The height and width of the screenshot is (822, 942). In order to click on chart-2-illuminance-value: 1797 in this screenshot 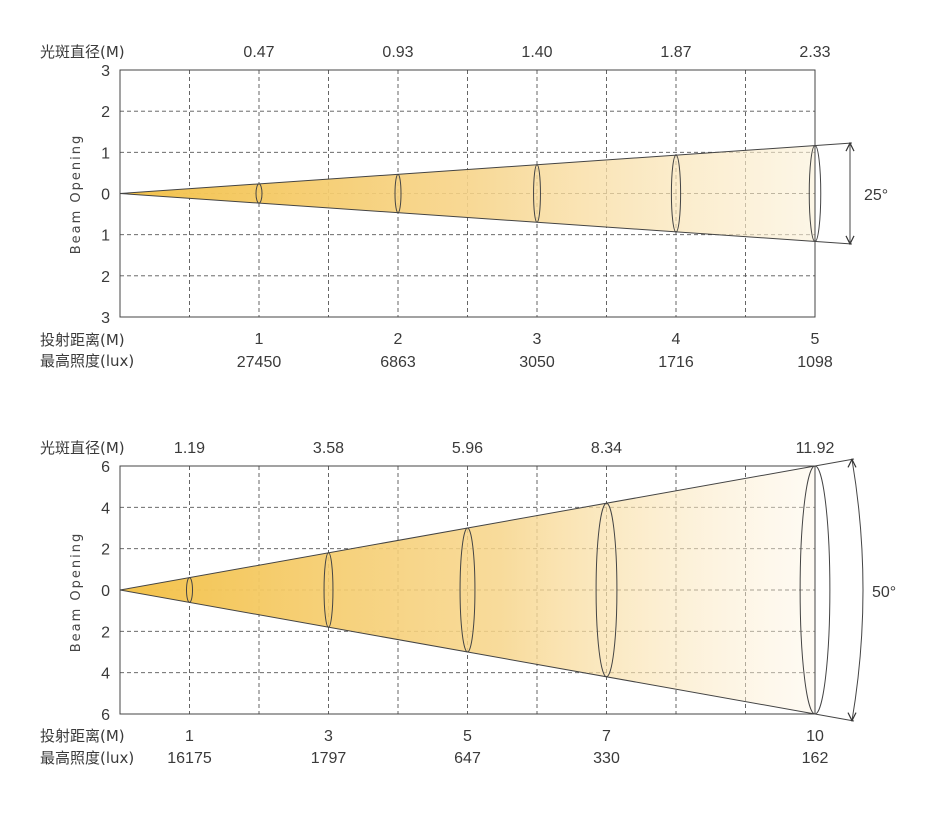, I will do `click(329, 758)`.